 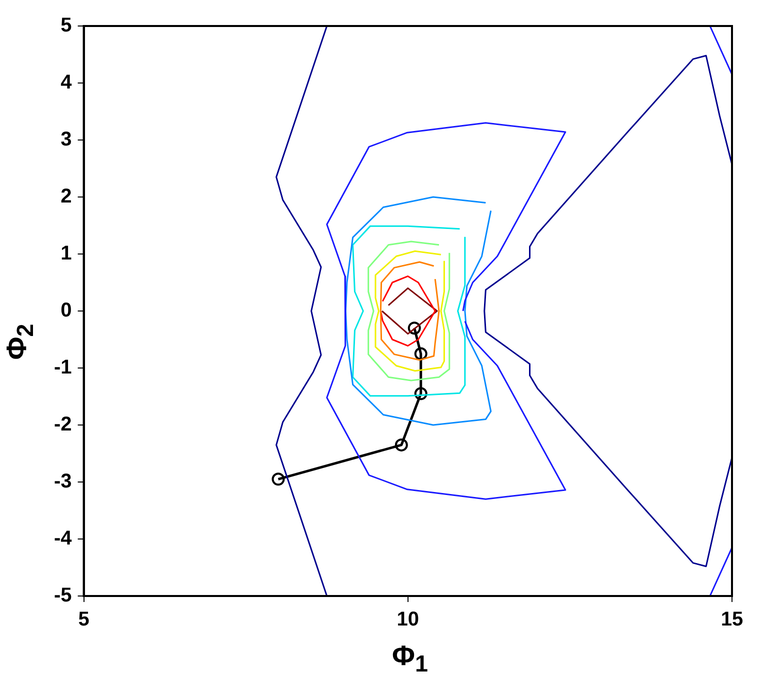 I want to click on y-tick-label: 4, so click(x=66, y=83).